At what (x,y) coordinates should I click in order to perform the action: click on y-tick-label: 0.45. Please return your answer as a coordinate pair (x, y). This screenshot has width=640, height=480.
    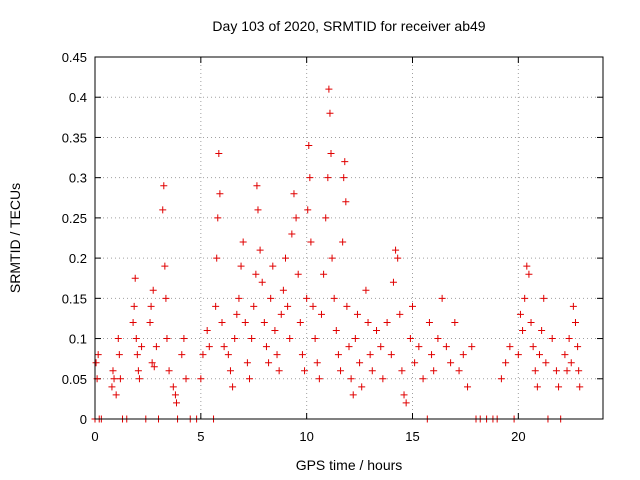
    Looking at the image, I should click on (74, 57).